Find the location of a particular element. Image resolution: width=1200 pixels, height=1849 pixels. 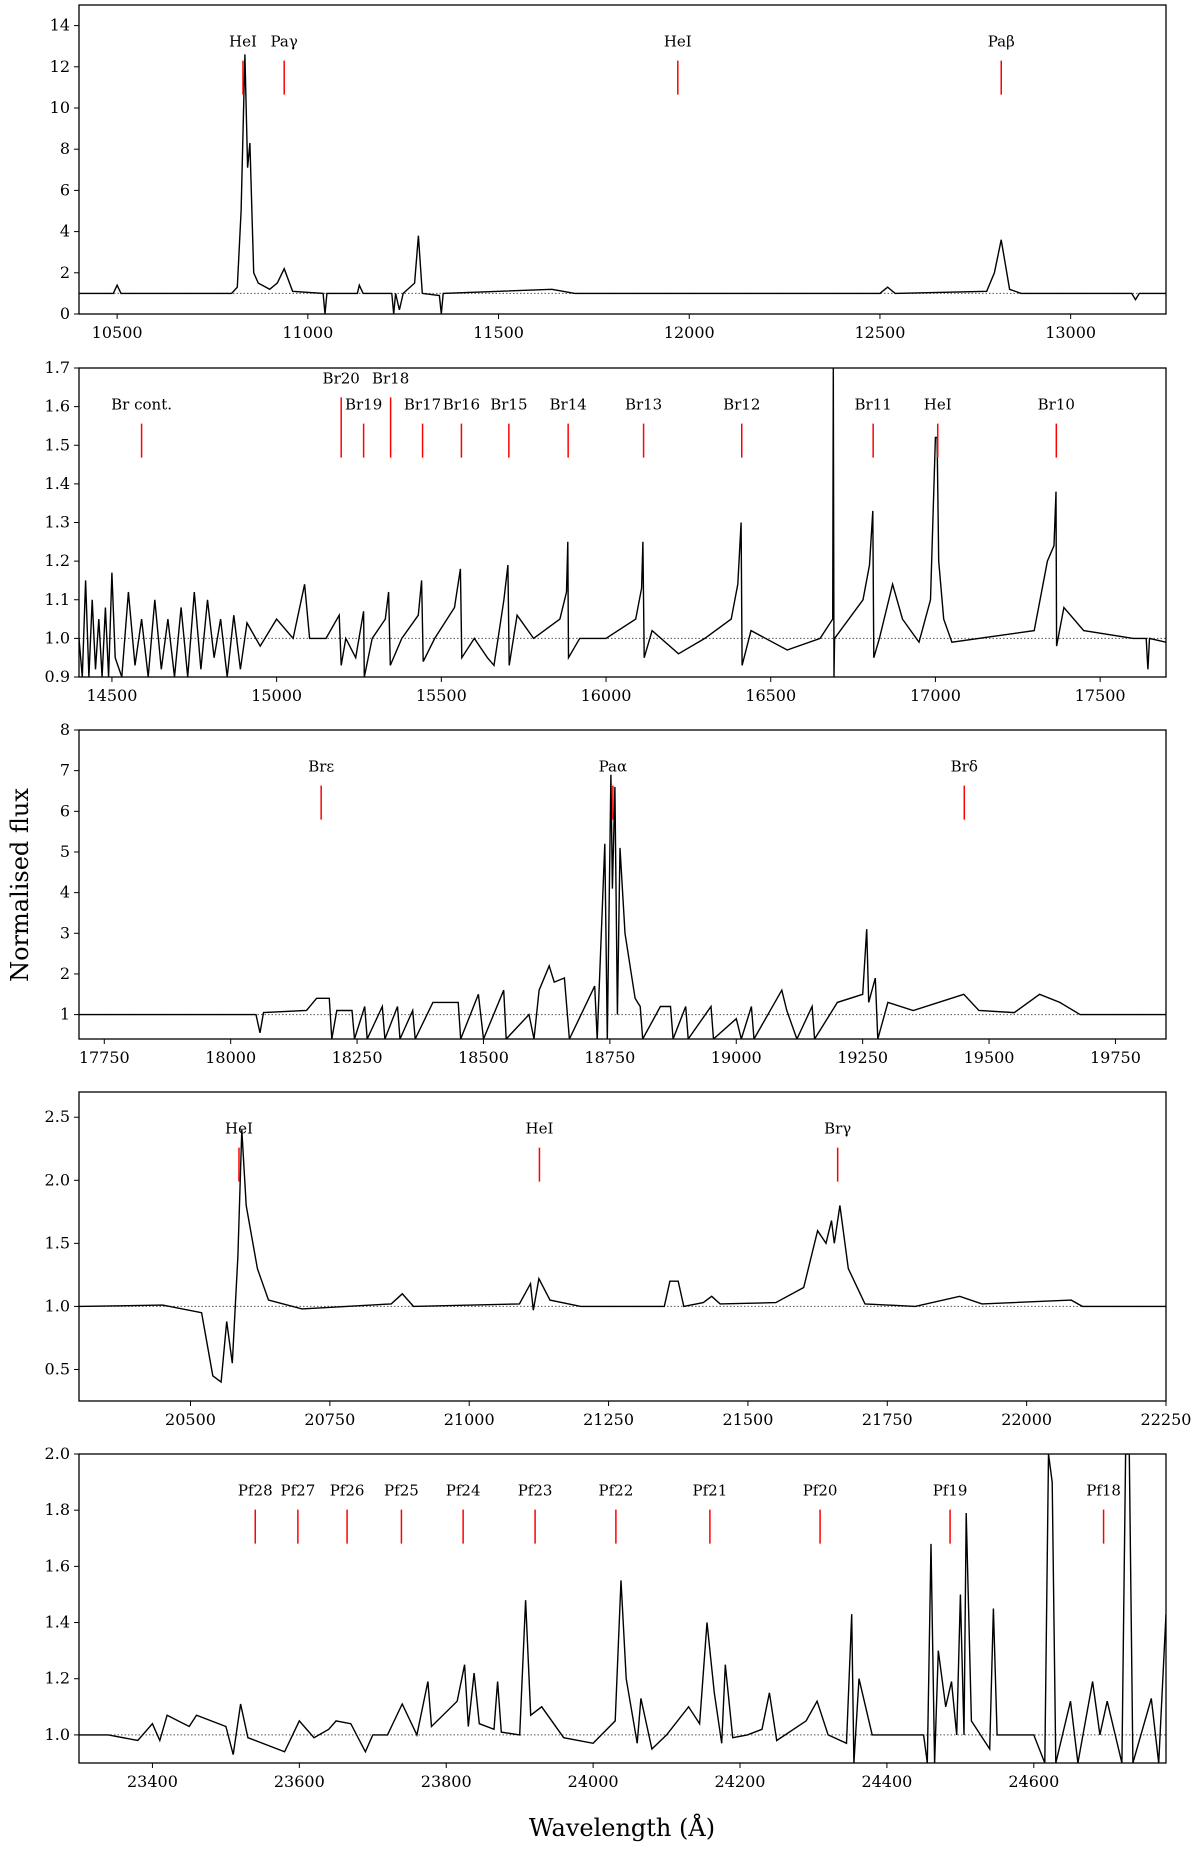

y-tick-label: 8 is located at coordinates (65, 148).